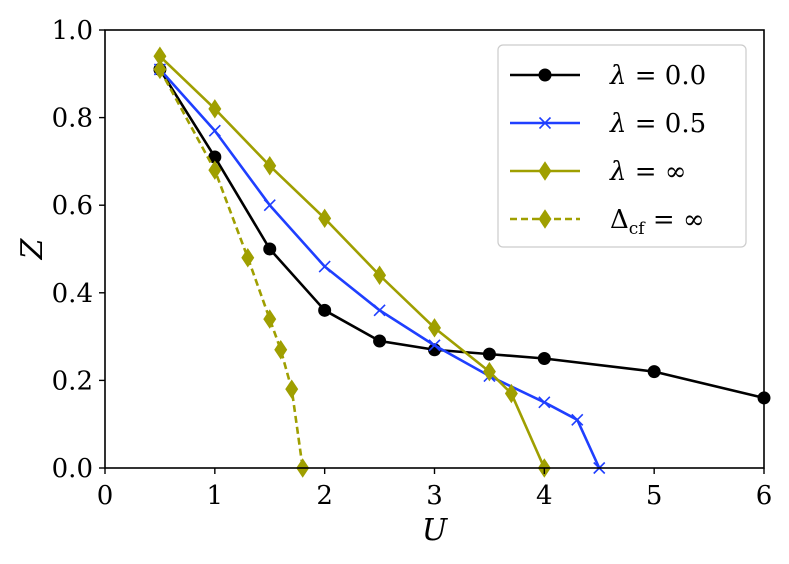  What do you see at coordinates (434, 496) in the screenshot?
I see `x-tick-label: 3` at bounding box center [434, 496].